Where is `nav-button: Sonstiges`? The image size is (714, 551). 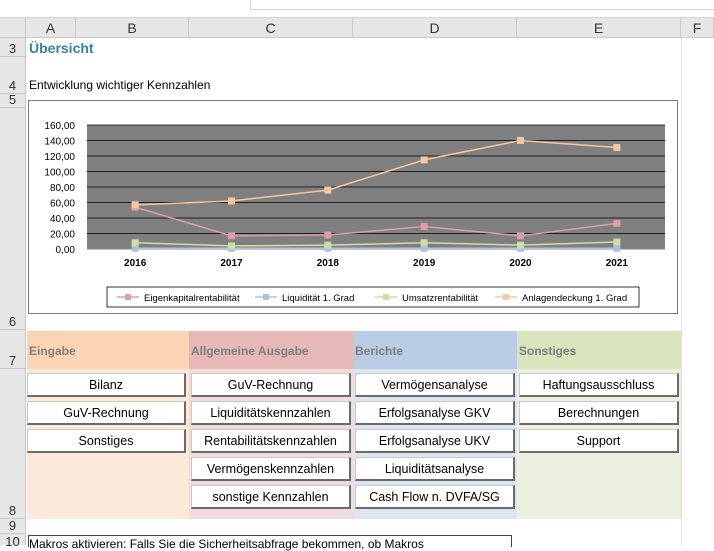 nav-button: Sonstiges is located at coordinates (106, 441).